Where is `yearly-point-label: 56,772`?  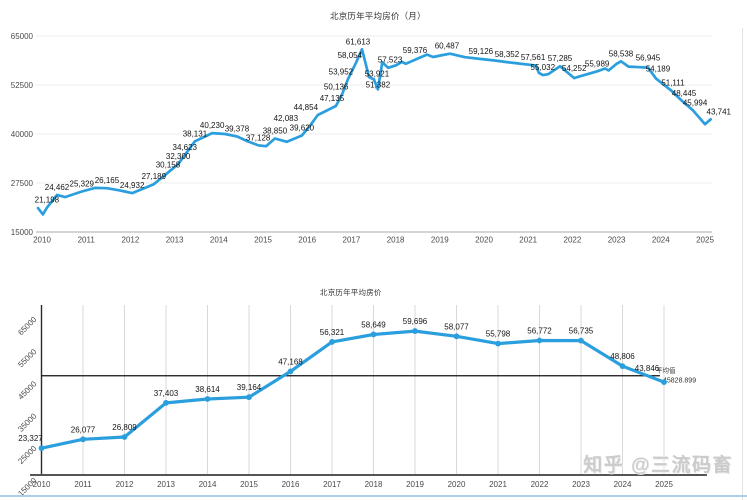 yearly-point-label: 56,772 is located at coordinates (539, 330).